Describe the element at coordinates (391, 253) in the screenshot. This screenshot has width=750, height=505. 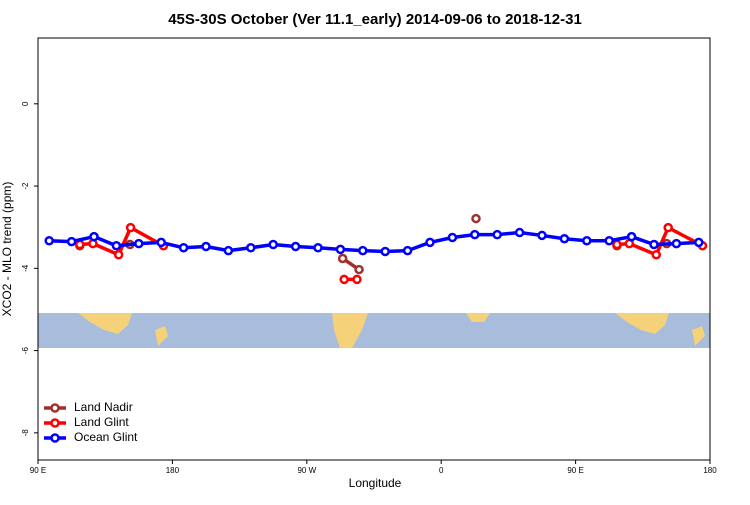
I see `series-line` at that location.